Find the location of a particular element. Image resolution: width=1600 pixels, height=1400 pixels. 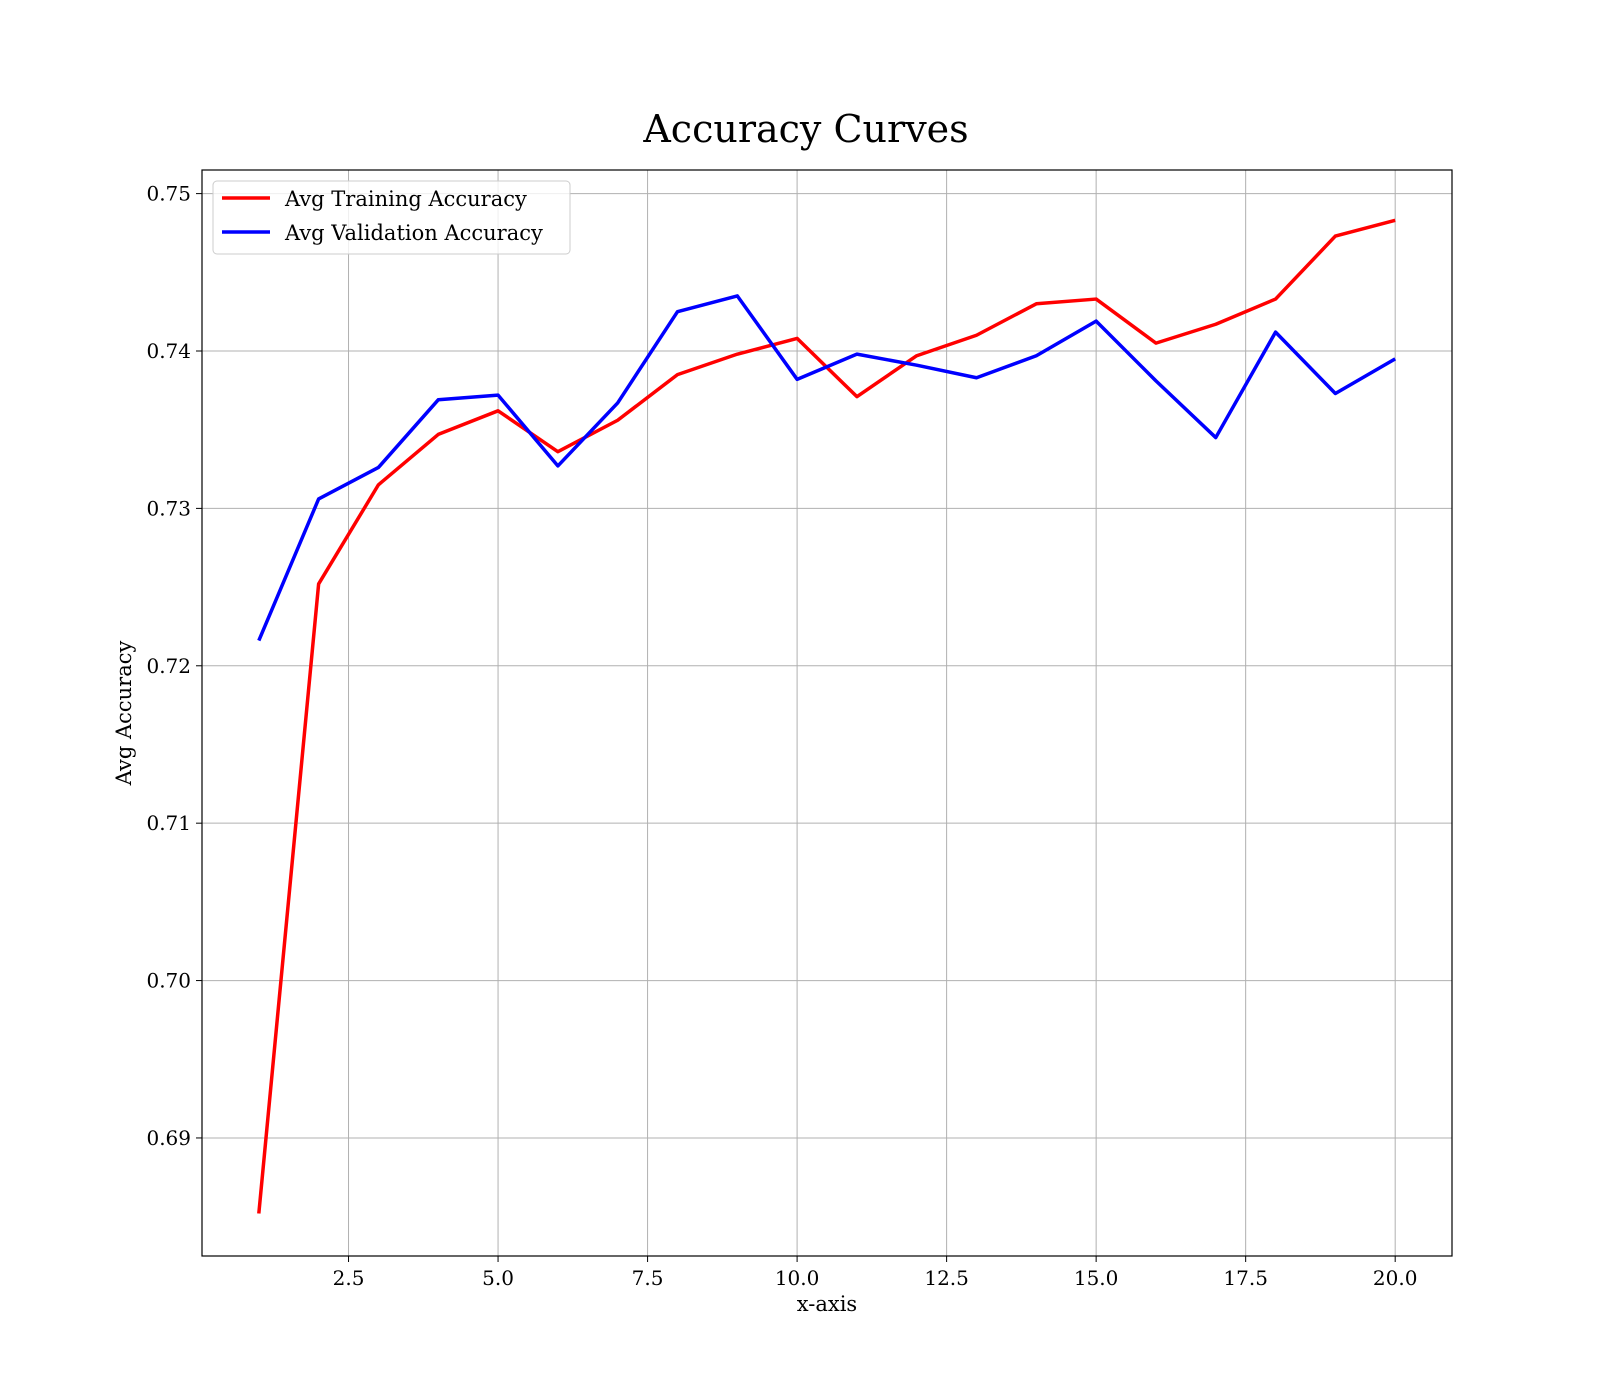

y-tick-label: 0.71 is located at coordinates (168, 823).